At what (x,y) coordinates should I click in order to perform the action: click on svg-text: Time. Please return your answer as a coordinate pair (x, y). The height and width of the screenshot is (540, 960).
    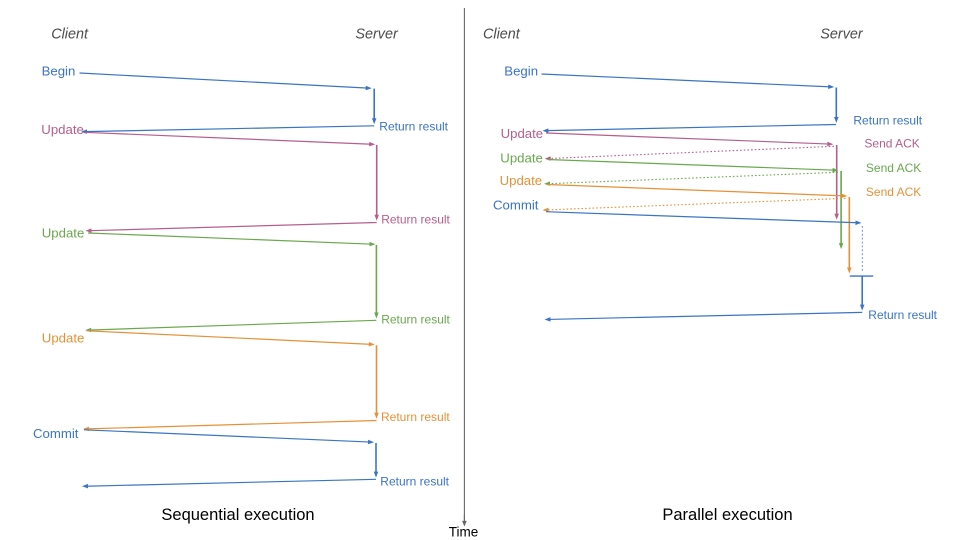
    Looking at the image, I should click on (464, 532).